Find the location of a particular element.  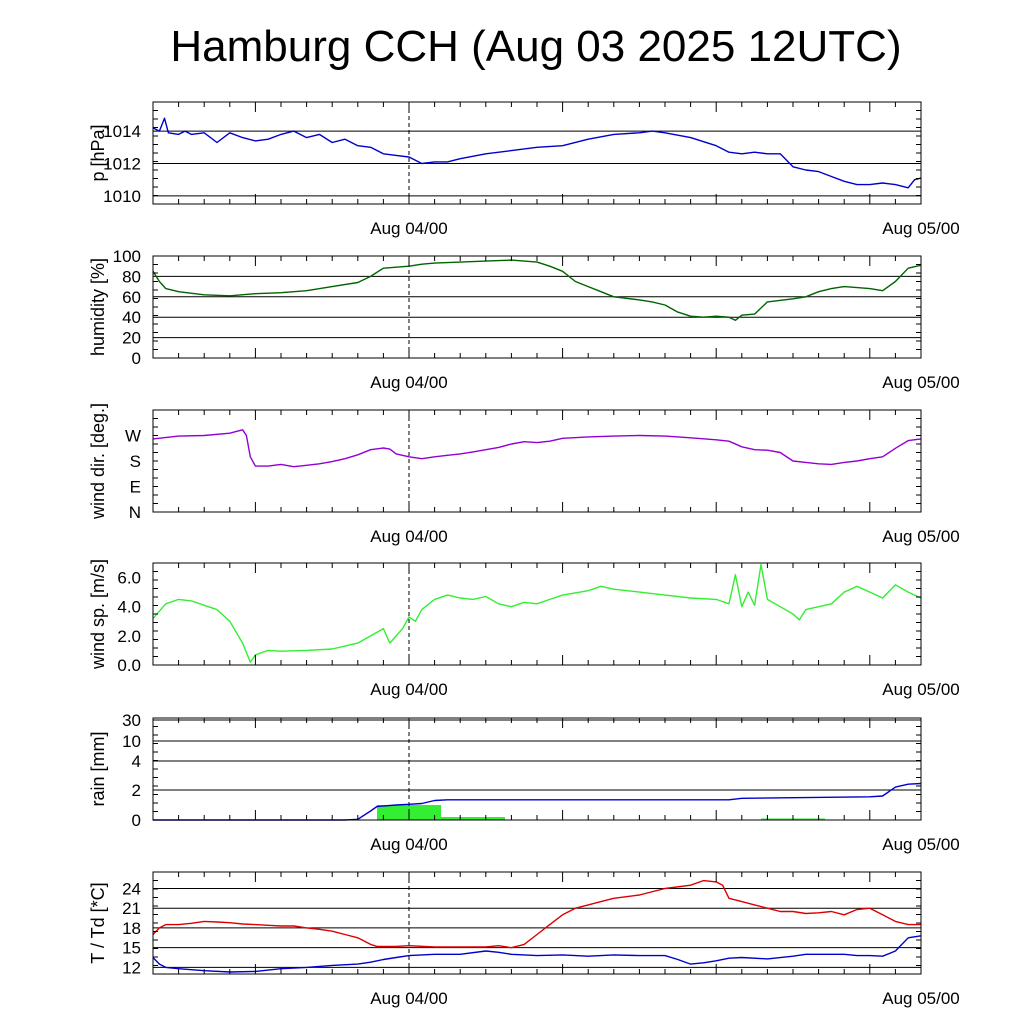

rain-bar is located at coordinates (473, 818).